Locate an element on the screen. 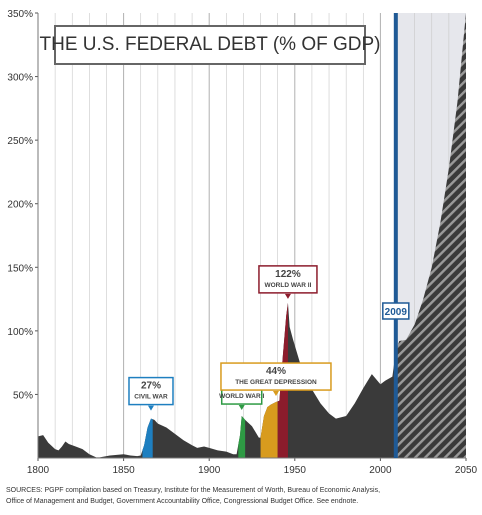 This screenshot has height=515, width=482. marker-2009-box is located at coordinates (396, 311).